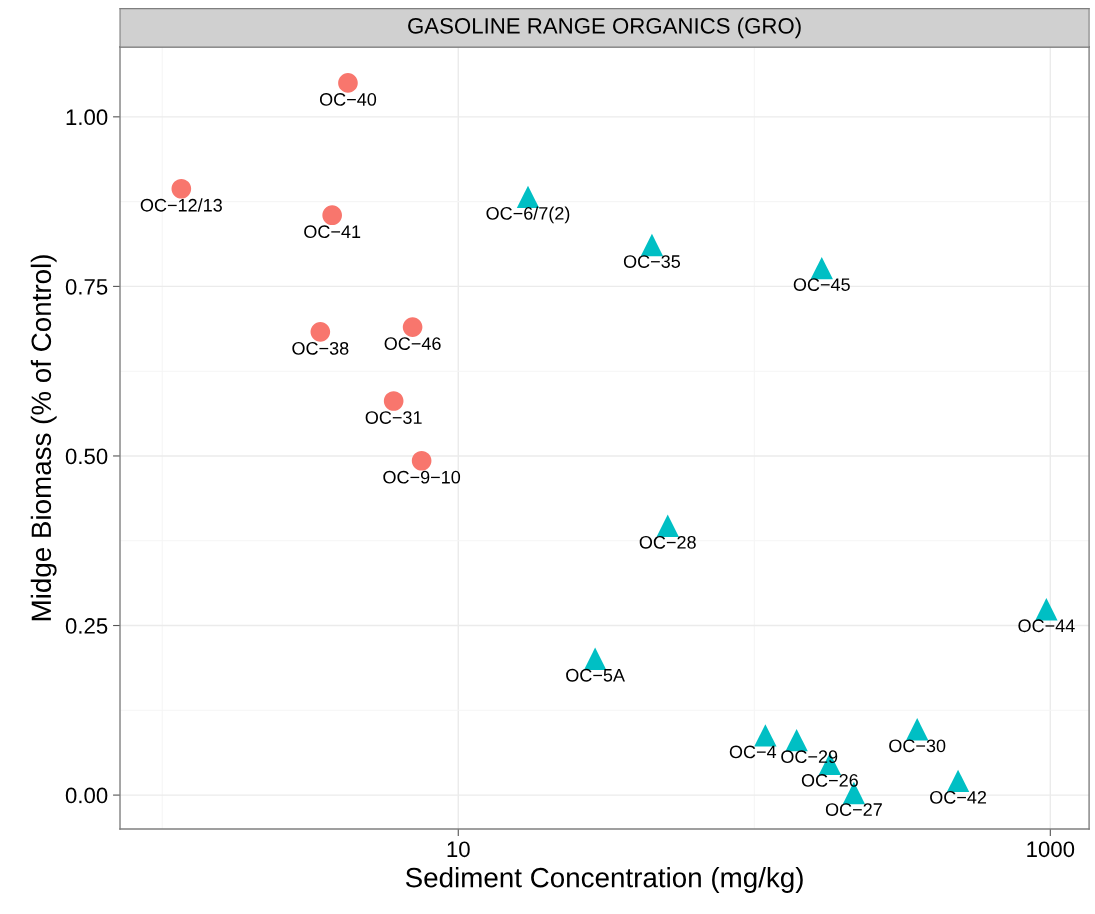  I want to click on annotation: OC−44, so click(1046, 626).